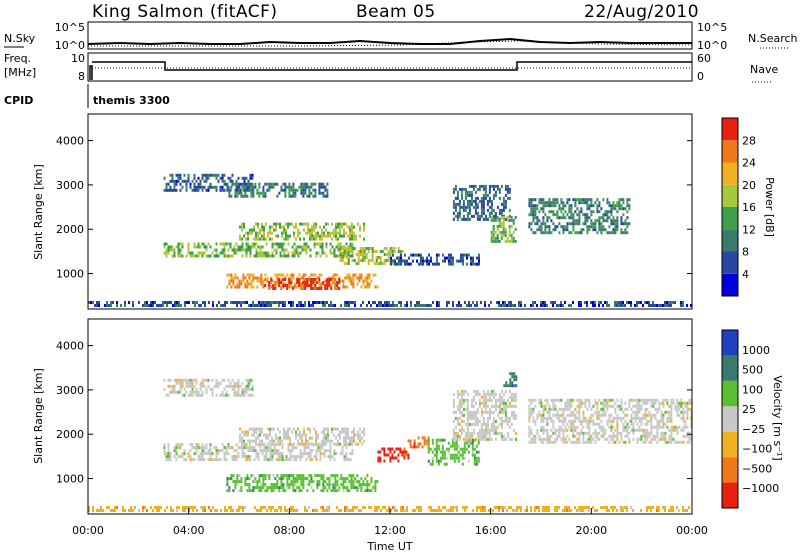  Describe the element at coordinates (753, 429) in the screenshot. I see `colorbar-tick-label: −25` at that location.